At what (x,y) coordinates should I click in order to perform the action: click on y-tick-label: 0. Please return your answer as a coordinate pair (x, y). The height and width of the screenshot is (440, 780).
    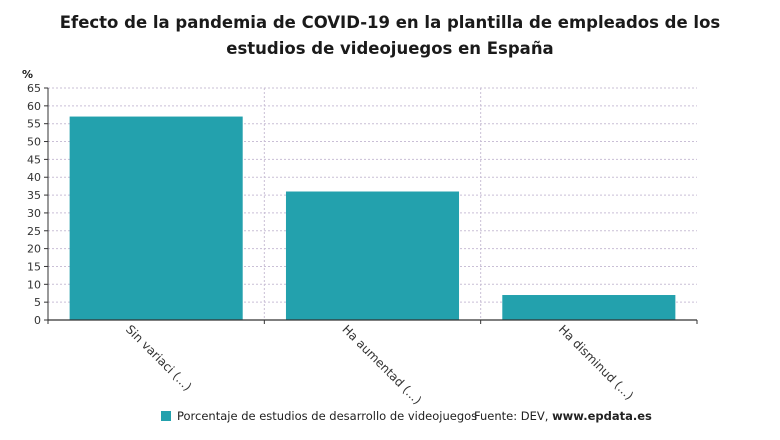
    Looking at the image, I should click on (37, 320).